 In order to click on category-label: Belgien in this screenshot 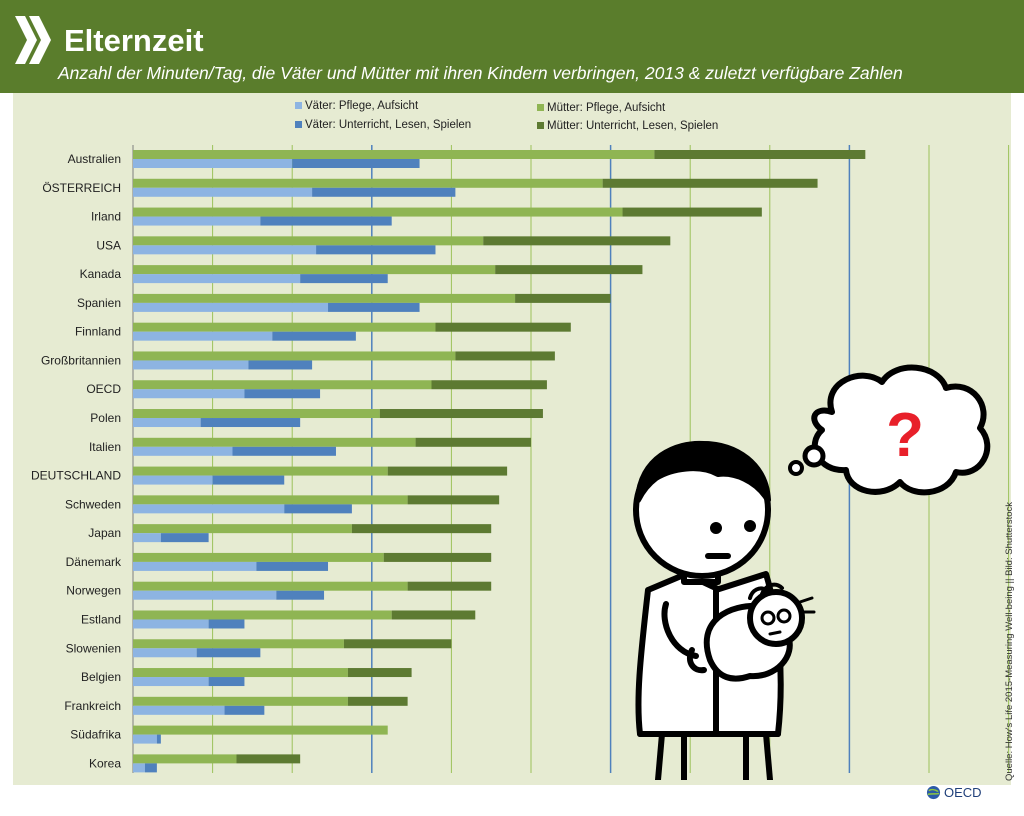, I will do `click(101, 677)`.